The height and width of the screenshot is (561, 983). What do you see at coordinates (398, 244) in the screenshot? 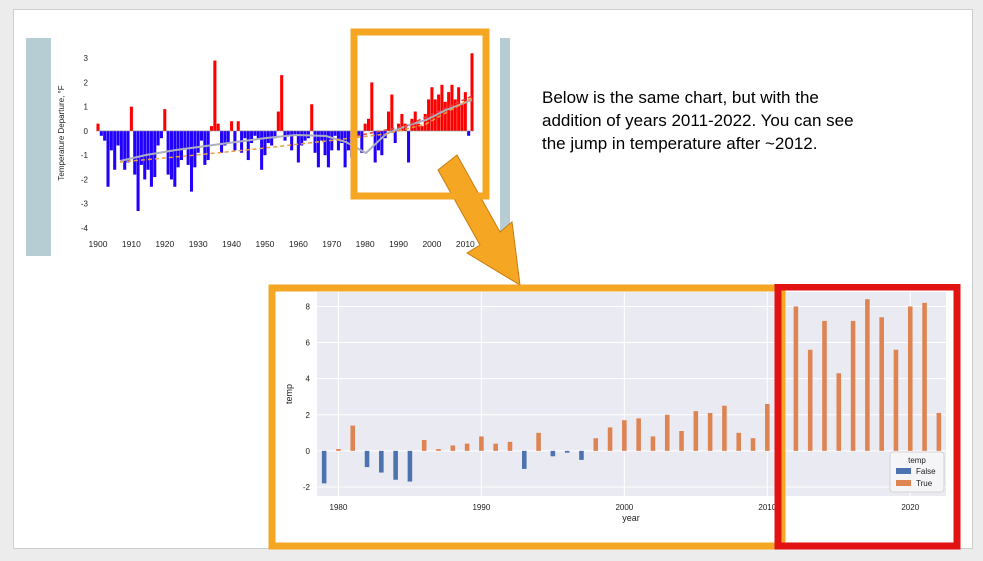
I see `top-x-tick-label: 1990` at bounding box center [398, 244].